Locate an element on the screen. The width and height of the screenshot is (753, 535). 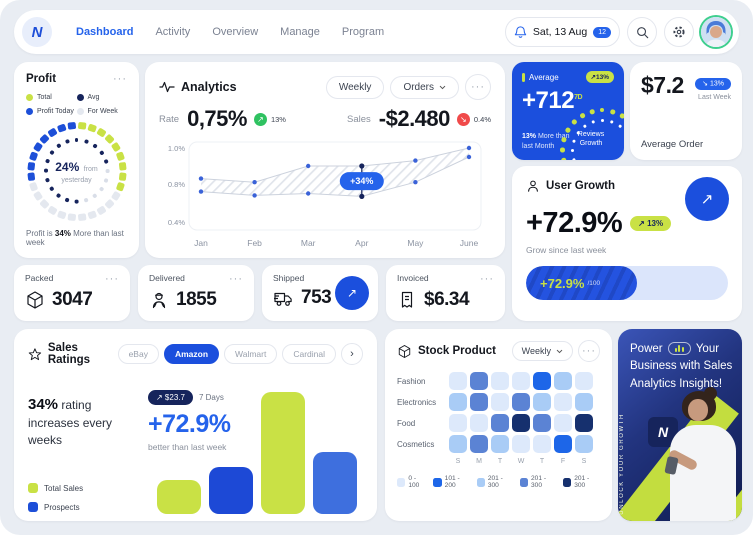
heatmap-legend-item: 101 - 200 is located at coordinates (451, 482).